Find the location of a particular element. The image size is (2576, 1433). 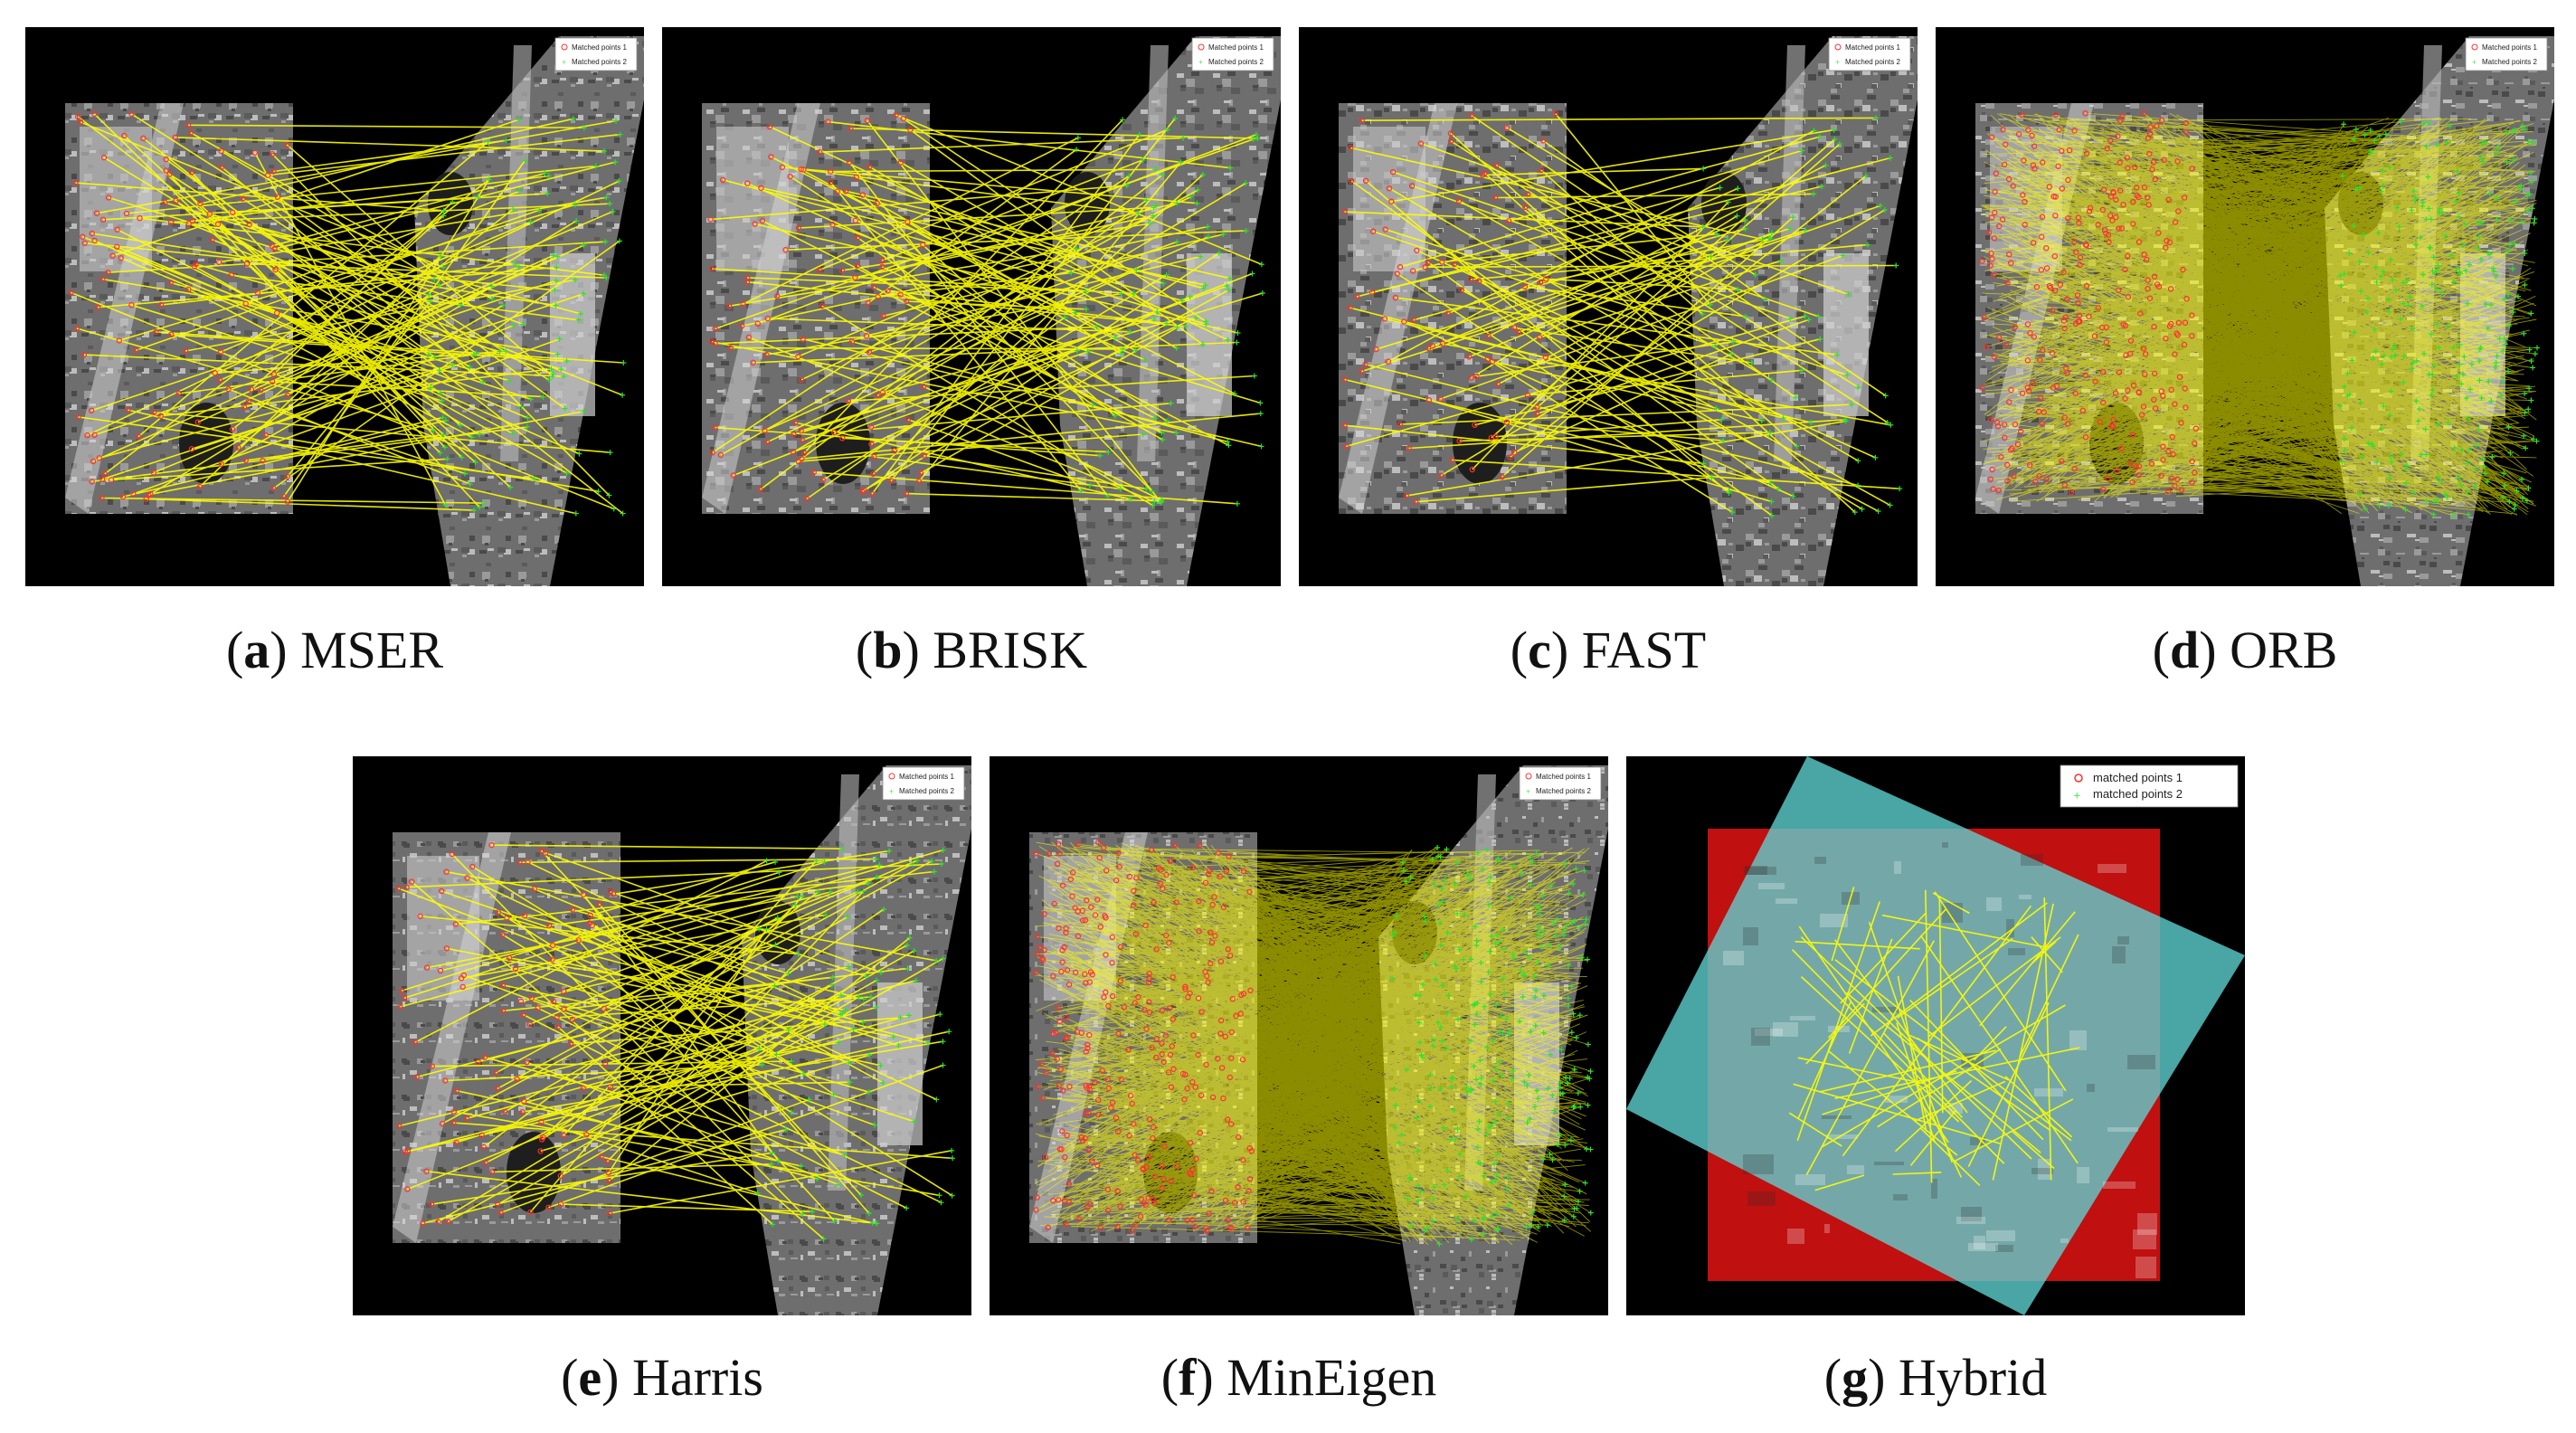

panel-d-figure: Matched points 1 + Matched points 2 is located at coordinates (2264, 311).